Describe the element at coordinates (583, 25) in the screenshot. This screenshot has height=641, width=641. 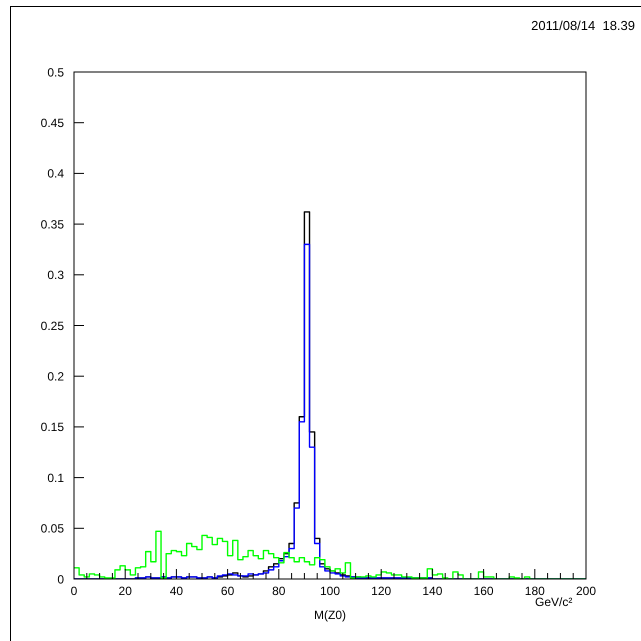
I see `text: 2011/08/14 18.39` at that location.